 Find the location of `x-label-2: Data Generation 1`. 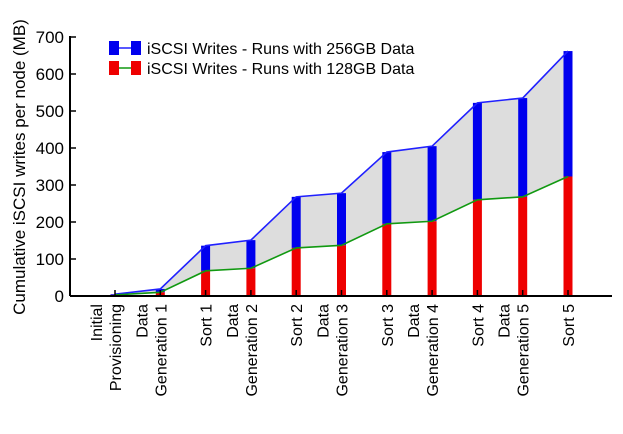

x-label-2: Data Generation 1 is located at coordinates (152, 350).